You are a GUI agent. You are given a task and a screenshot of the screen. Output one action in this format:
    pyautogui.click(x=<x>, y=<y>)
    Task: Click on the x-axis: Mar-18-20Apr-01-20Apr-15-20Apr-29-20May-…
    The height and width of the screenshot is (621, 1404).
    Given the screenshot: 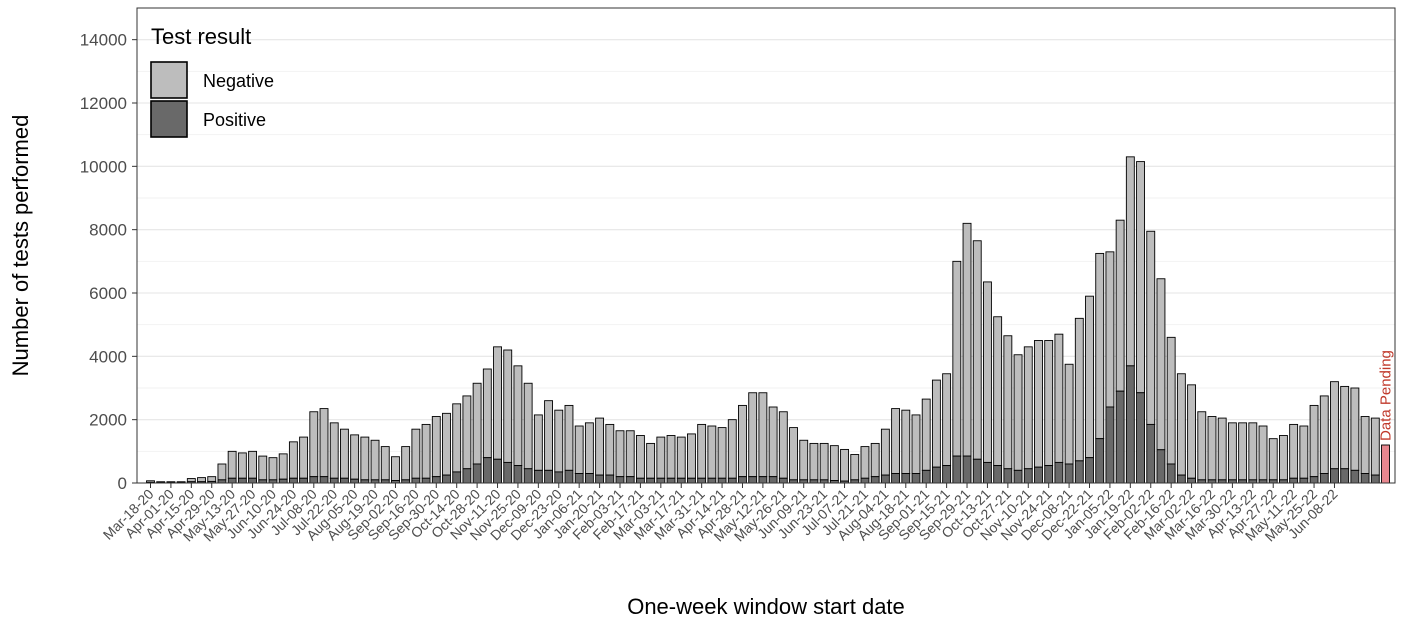 What is the action you would take?
    pyautogui.click(x=720, y=513)
    